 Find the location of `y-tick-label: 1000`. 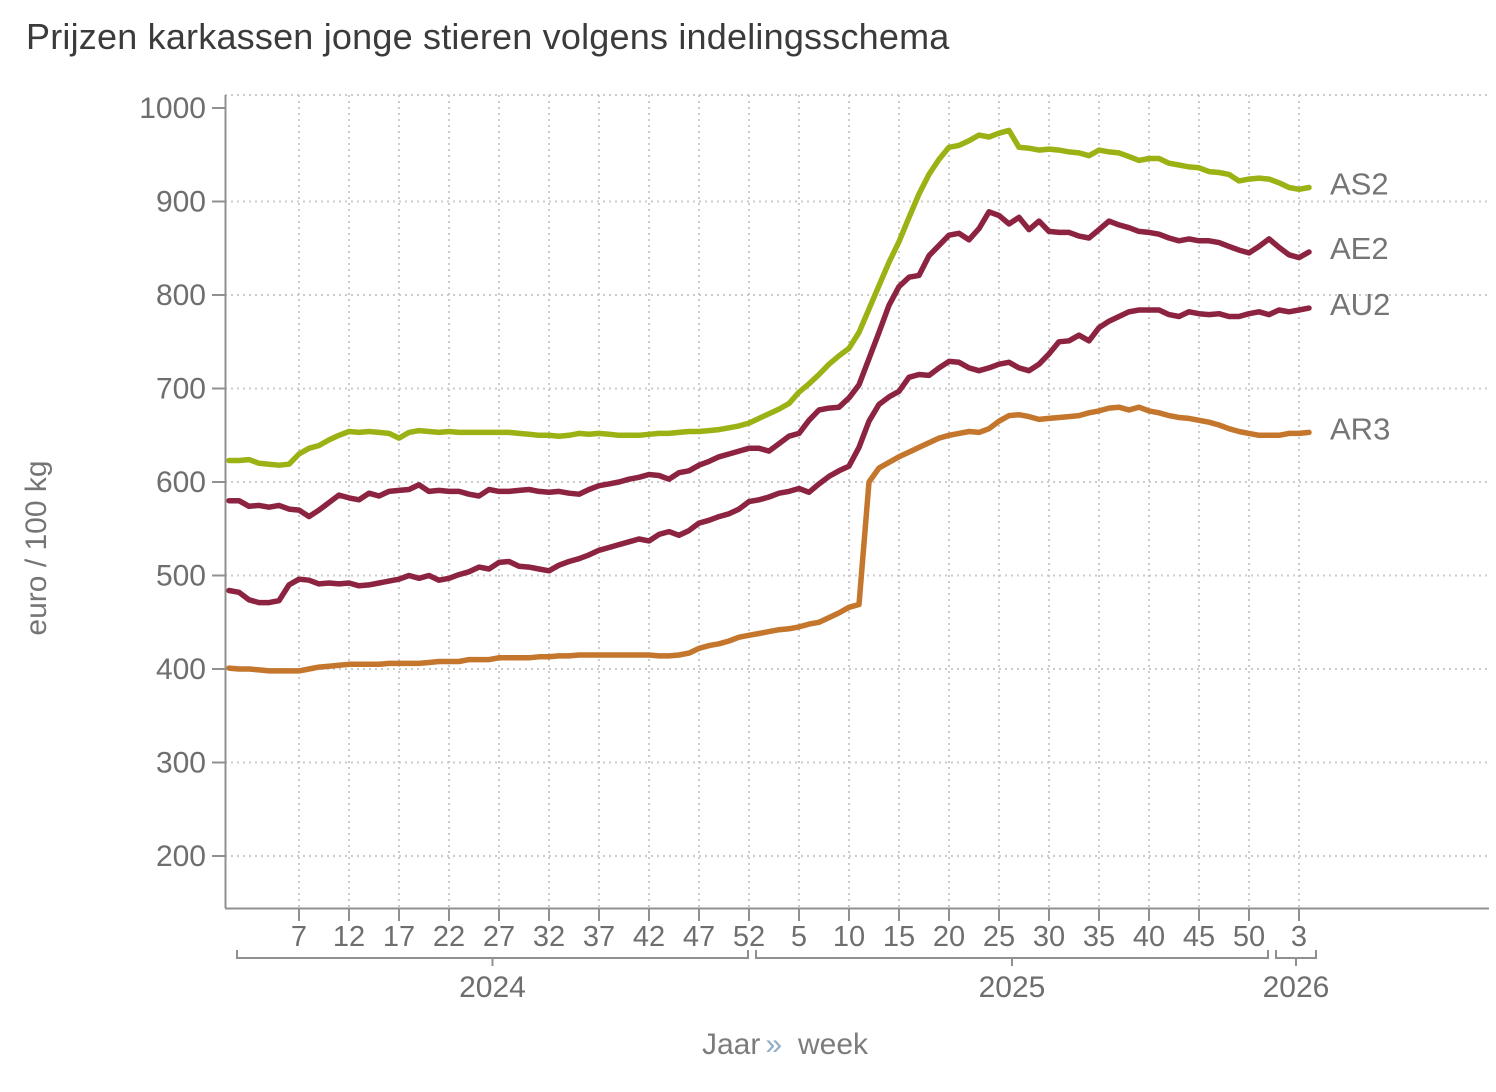

y-tick-label: 1000 is located at coordinates (172, 108).